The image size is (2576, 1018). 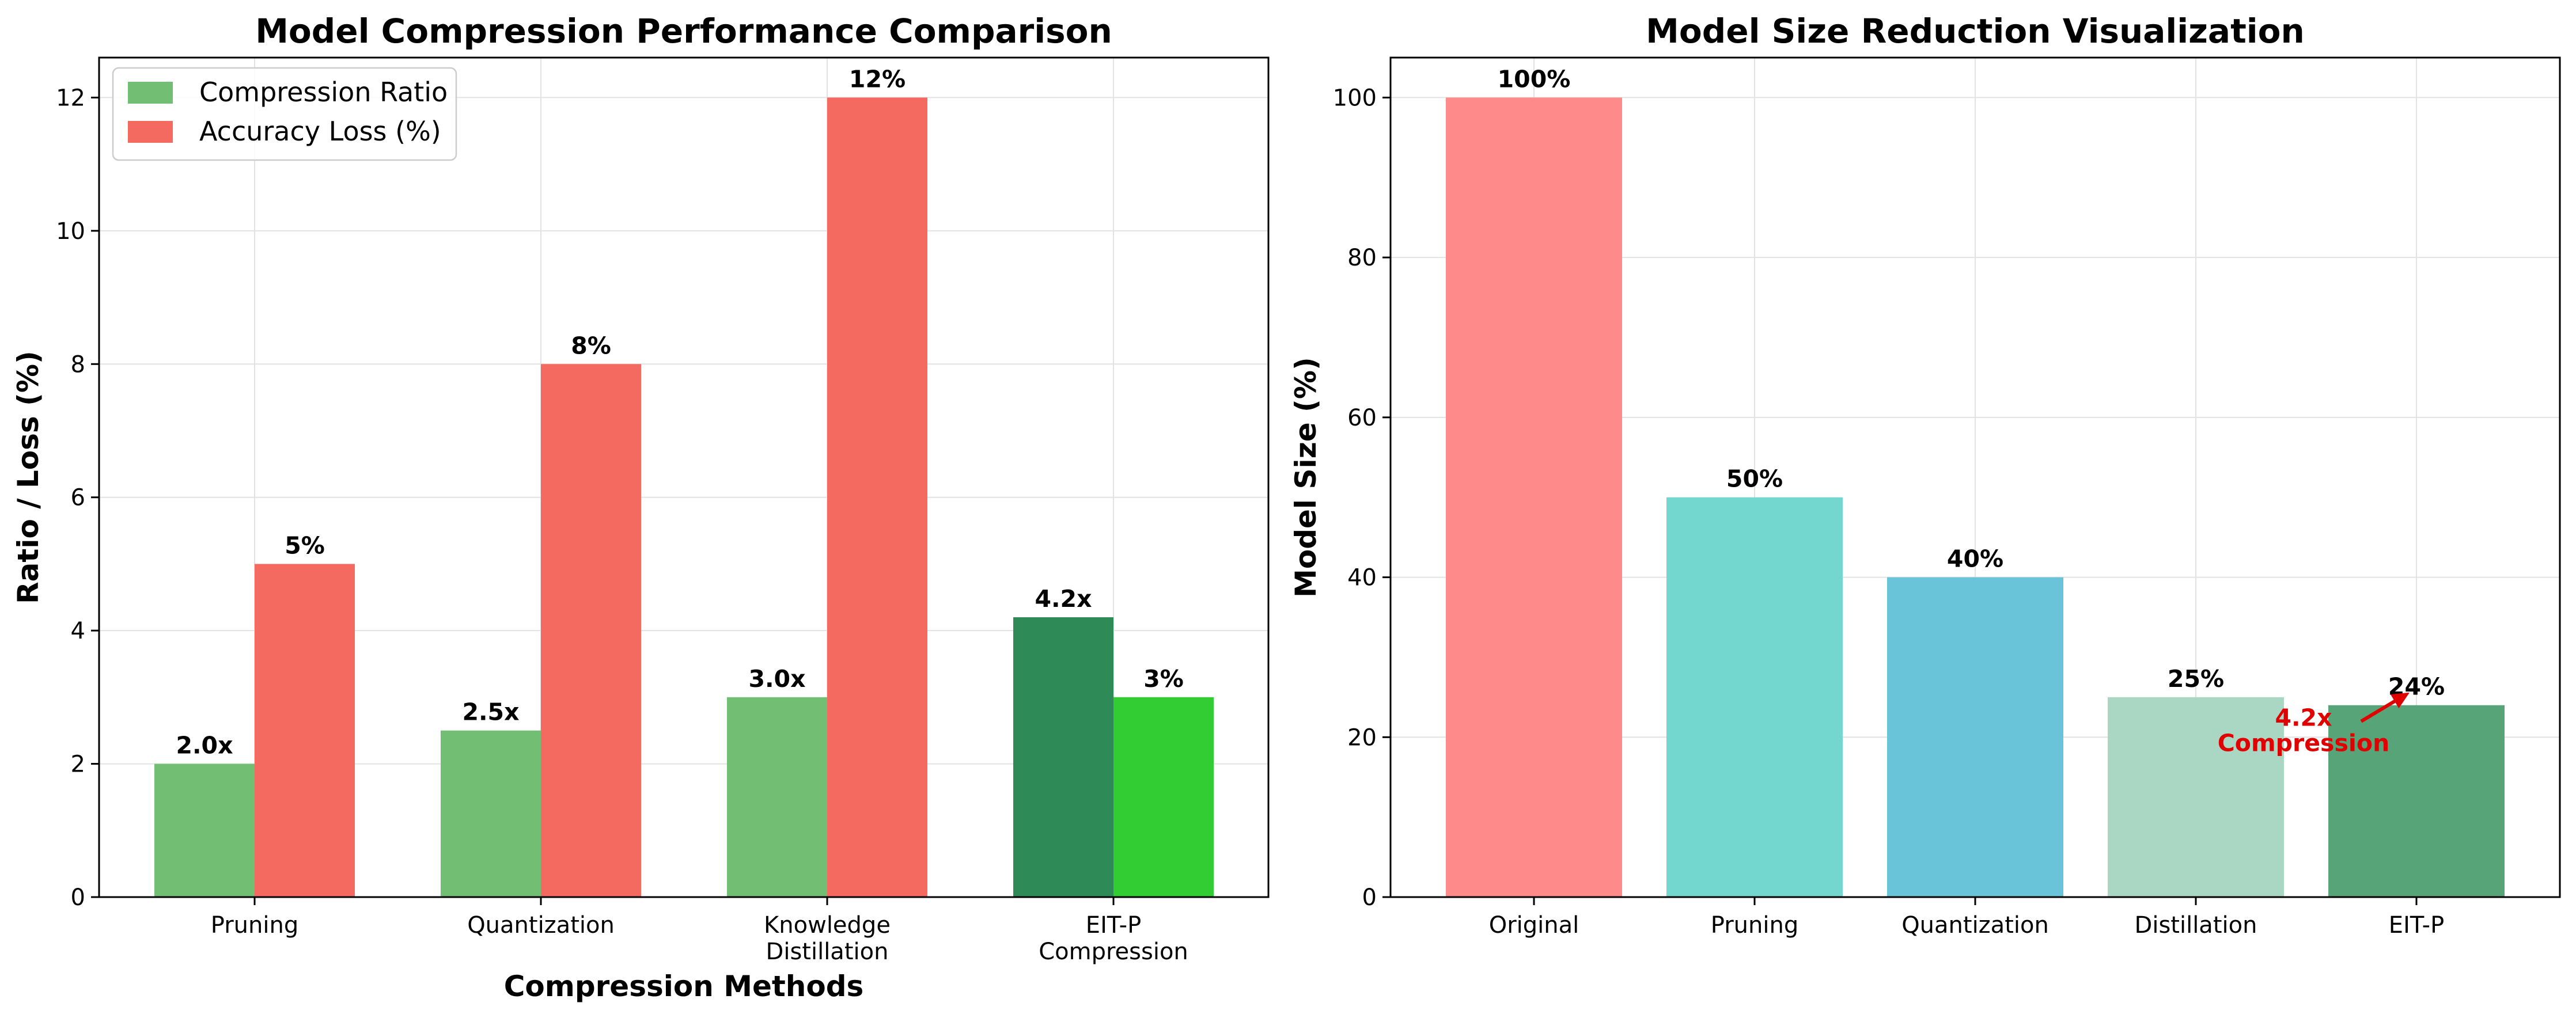 What do you see at coordinates (1754, 925) in the screenshot?
I see `right-x-tick-label: Pruning` at bounding box center [1754, 925].